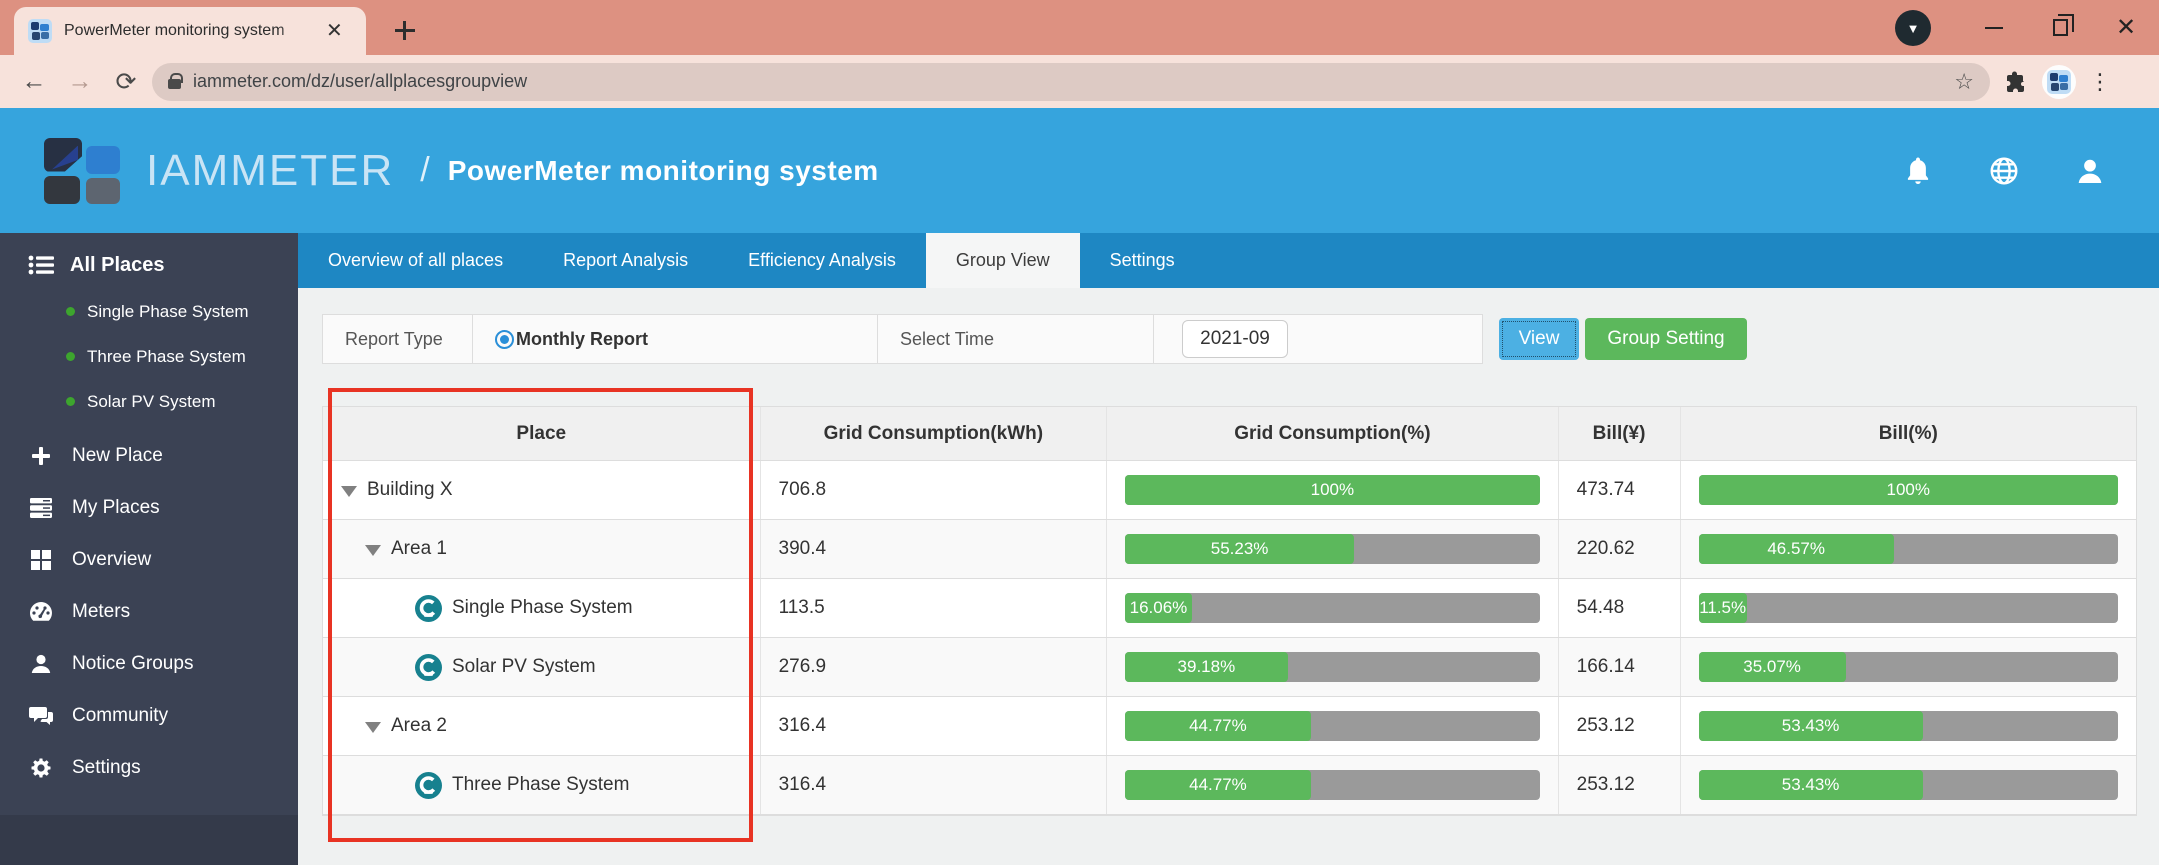  Describe the element at coordinates (822, 260) in the screenshot. I see `tab-efficiency-analysis: Efficiency Analysis` at that location.